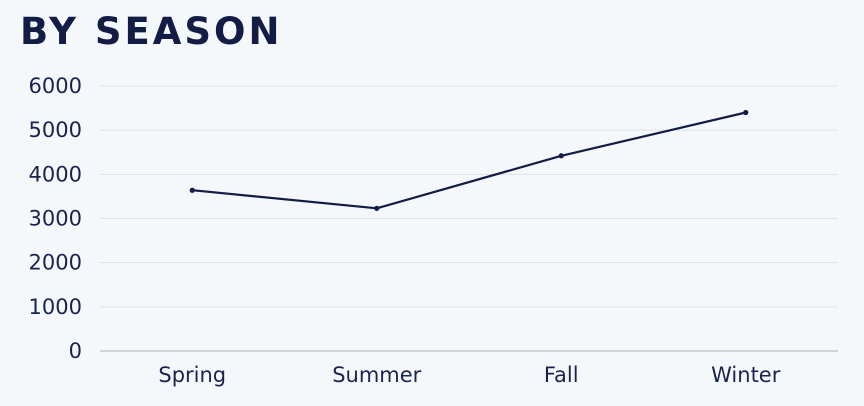  Describe the element at coordinates (75, 351) in the screenshot. I see `y-tick-label: 0` at that location.